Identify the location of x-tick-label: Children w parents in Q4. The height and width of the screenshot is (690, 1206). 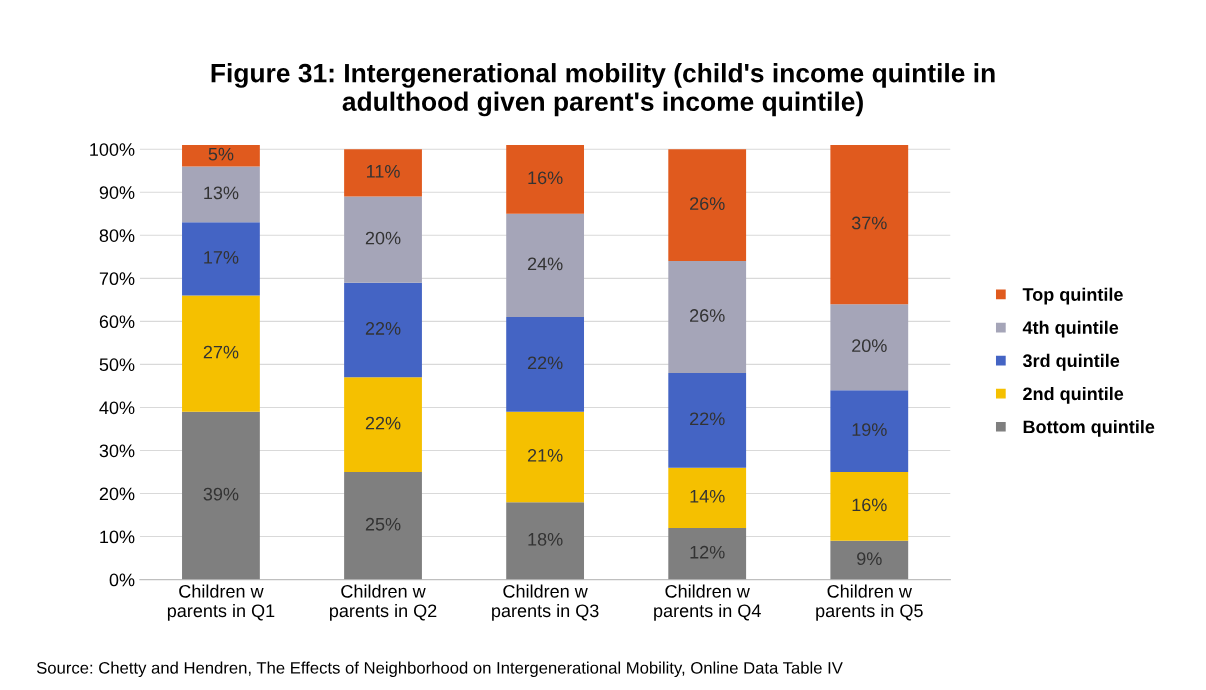
(707, 602).